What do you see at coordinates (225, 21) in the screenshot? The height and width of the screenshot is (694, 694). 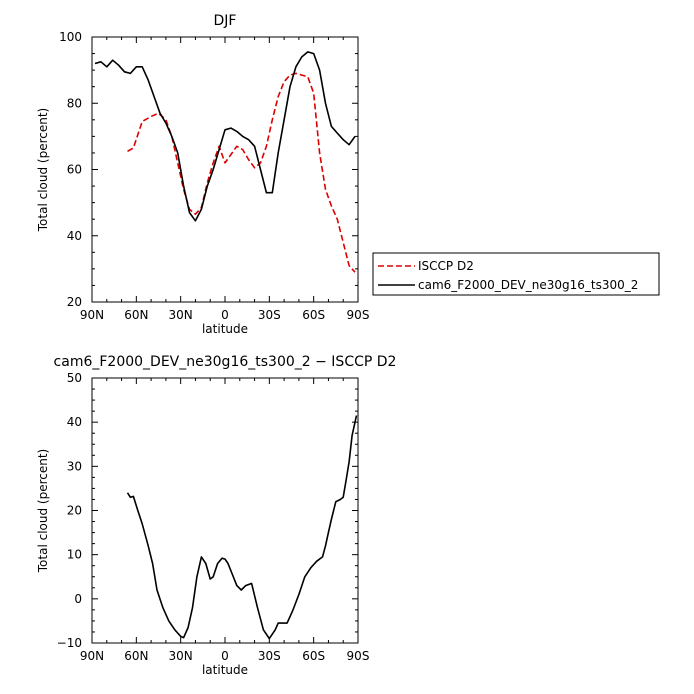 I see `chart-title: DJF` at bounding box center [225, 21].